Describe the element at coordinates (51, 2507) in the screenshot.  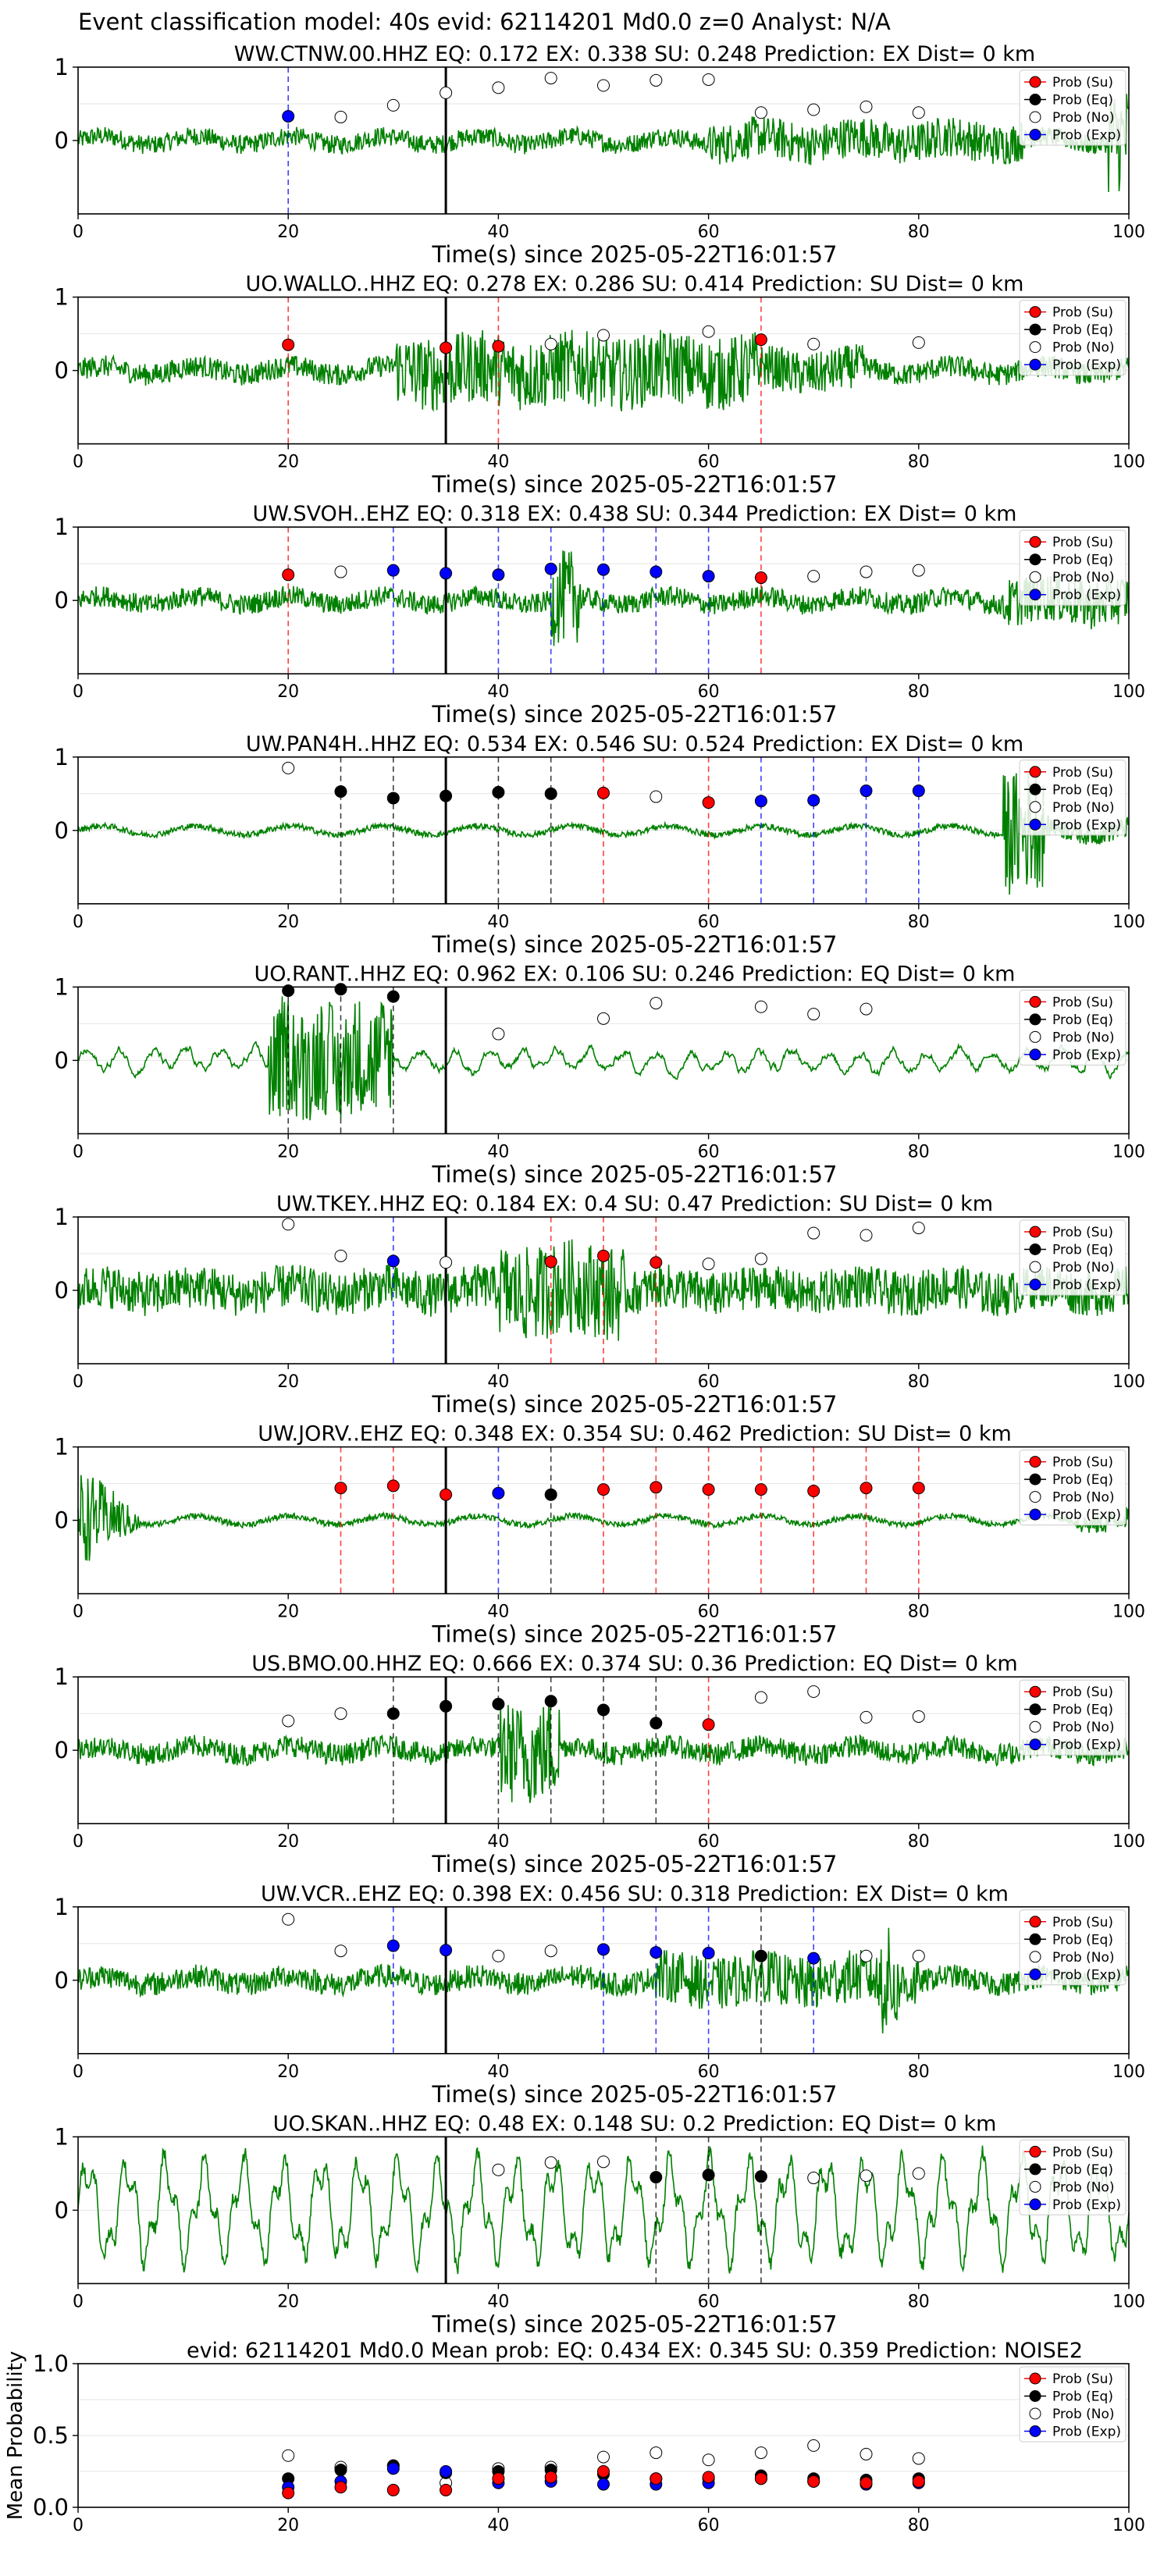
I see `y-tick-label: 0.0` at that location.